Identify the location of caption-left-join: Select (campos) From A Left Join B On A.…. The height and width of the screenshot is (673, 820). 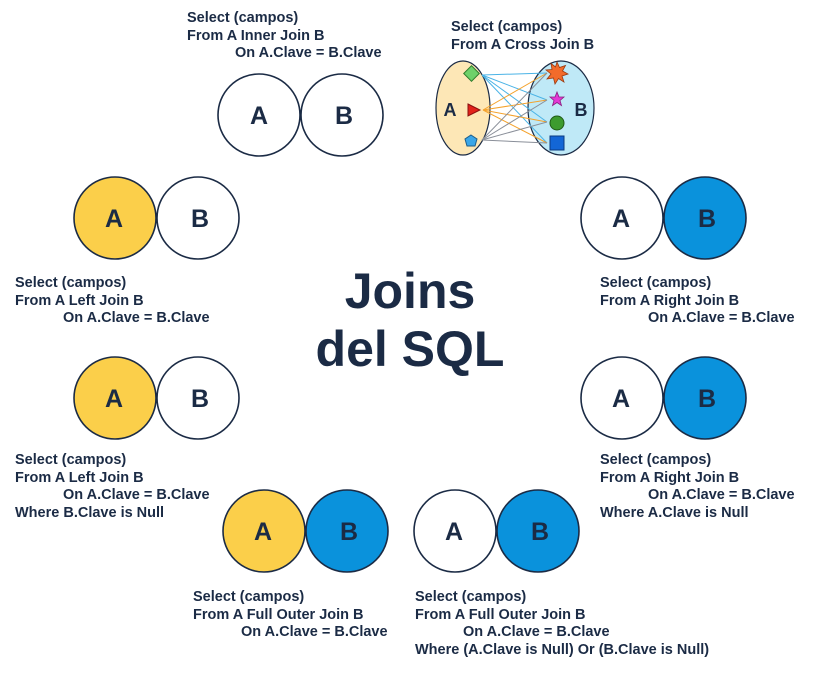
(112, 301).